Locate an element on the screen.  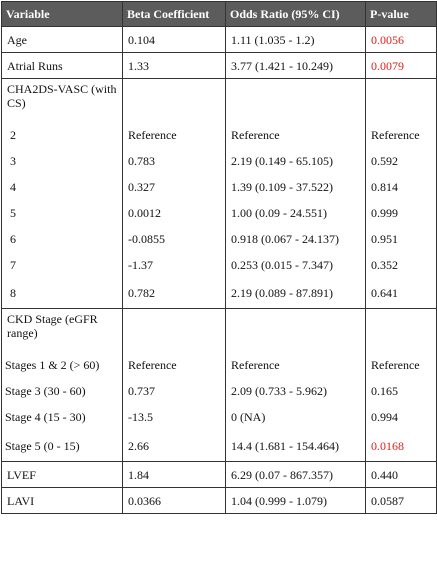
variable-cell: Age is located at coordinates (62, 39).